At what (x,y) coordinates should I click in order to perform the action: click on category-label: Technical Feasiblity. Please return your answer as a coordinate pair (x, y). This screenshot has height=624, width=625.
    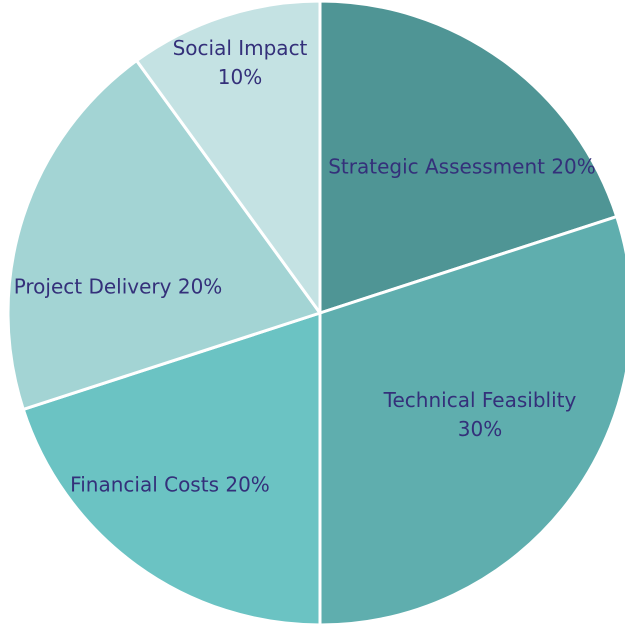
    Looking at the image, I should click on (480, 400).